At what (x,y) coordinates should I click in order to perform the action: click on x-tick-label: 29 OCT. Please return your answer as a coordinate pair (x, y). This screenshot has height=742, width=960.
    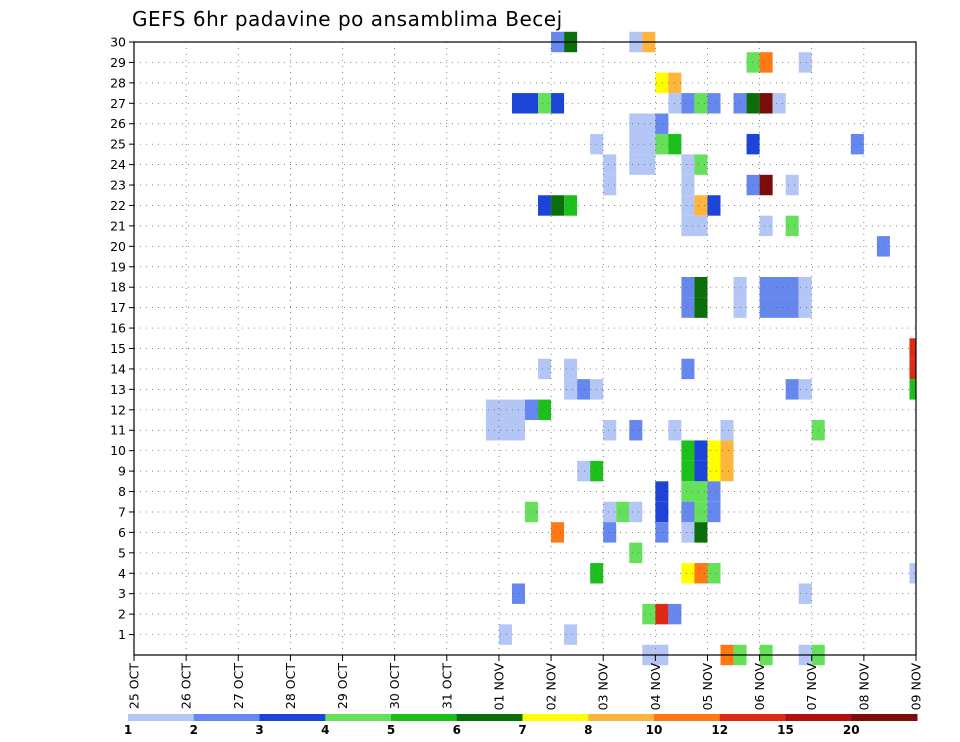
    Looking at the image, I should click on (342, 686).